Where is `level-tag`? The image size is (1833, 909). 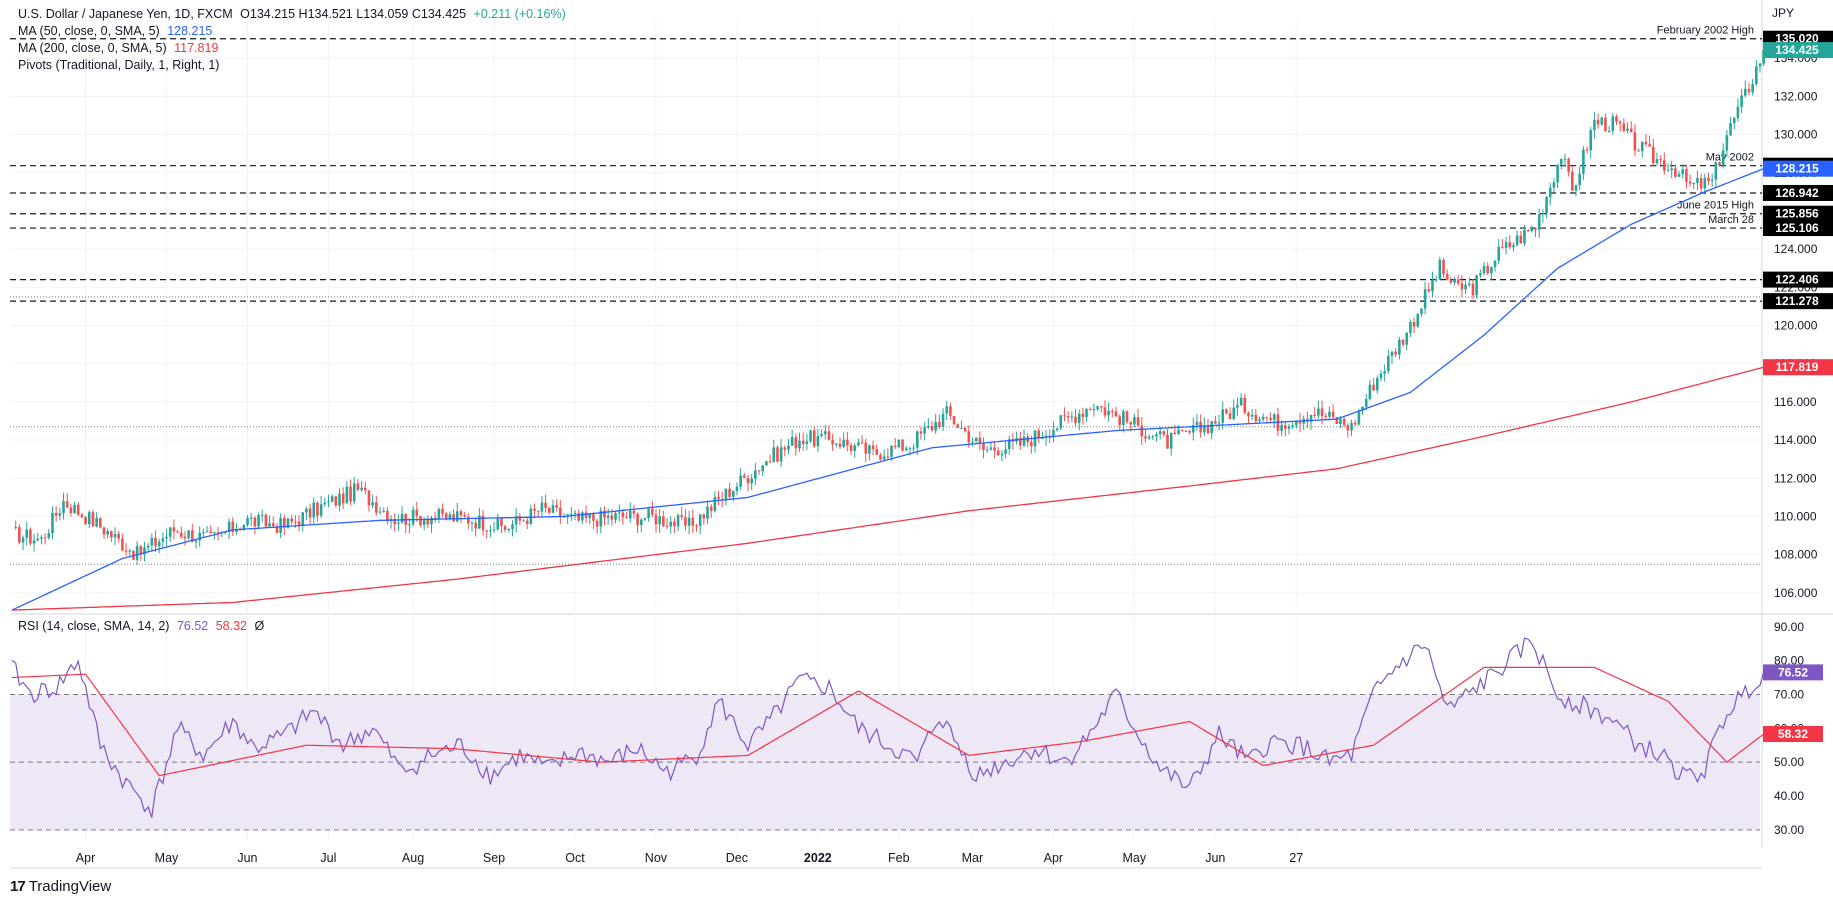 level-tag is located at coordinates (1798, 192).